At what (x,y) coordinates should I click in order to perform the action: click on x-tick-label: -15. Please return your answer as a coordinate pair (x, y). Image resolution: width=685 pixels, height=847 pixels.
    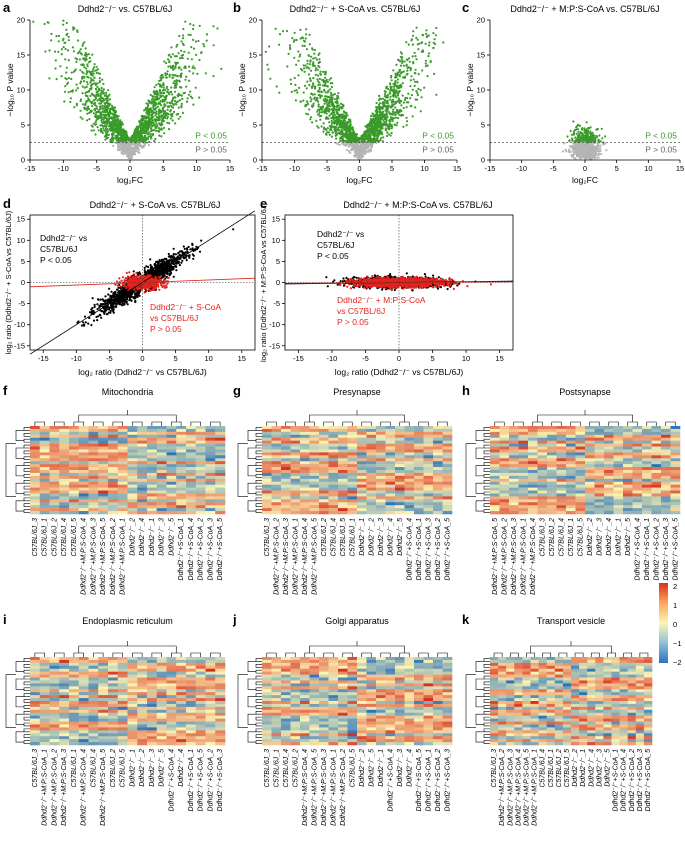
    Looking at the image, I should click on (490, 168).